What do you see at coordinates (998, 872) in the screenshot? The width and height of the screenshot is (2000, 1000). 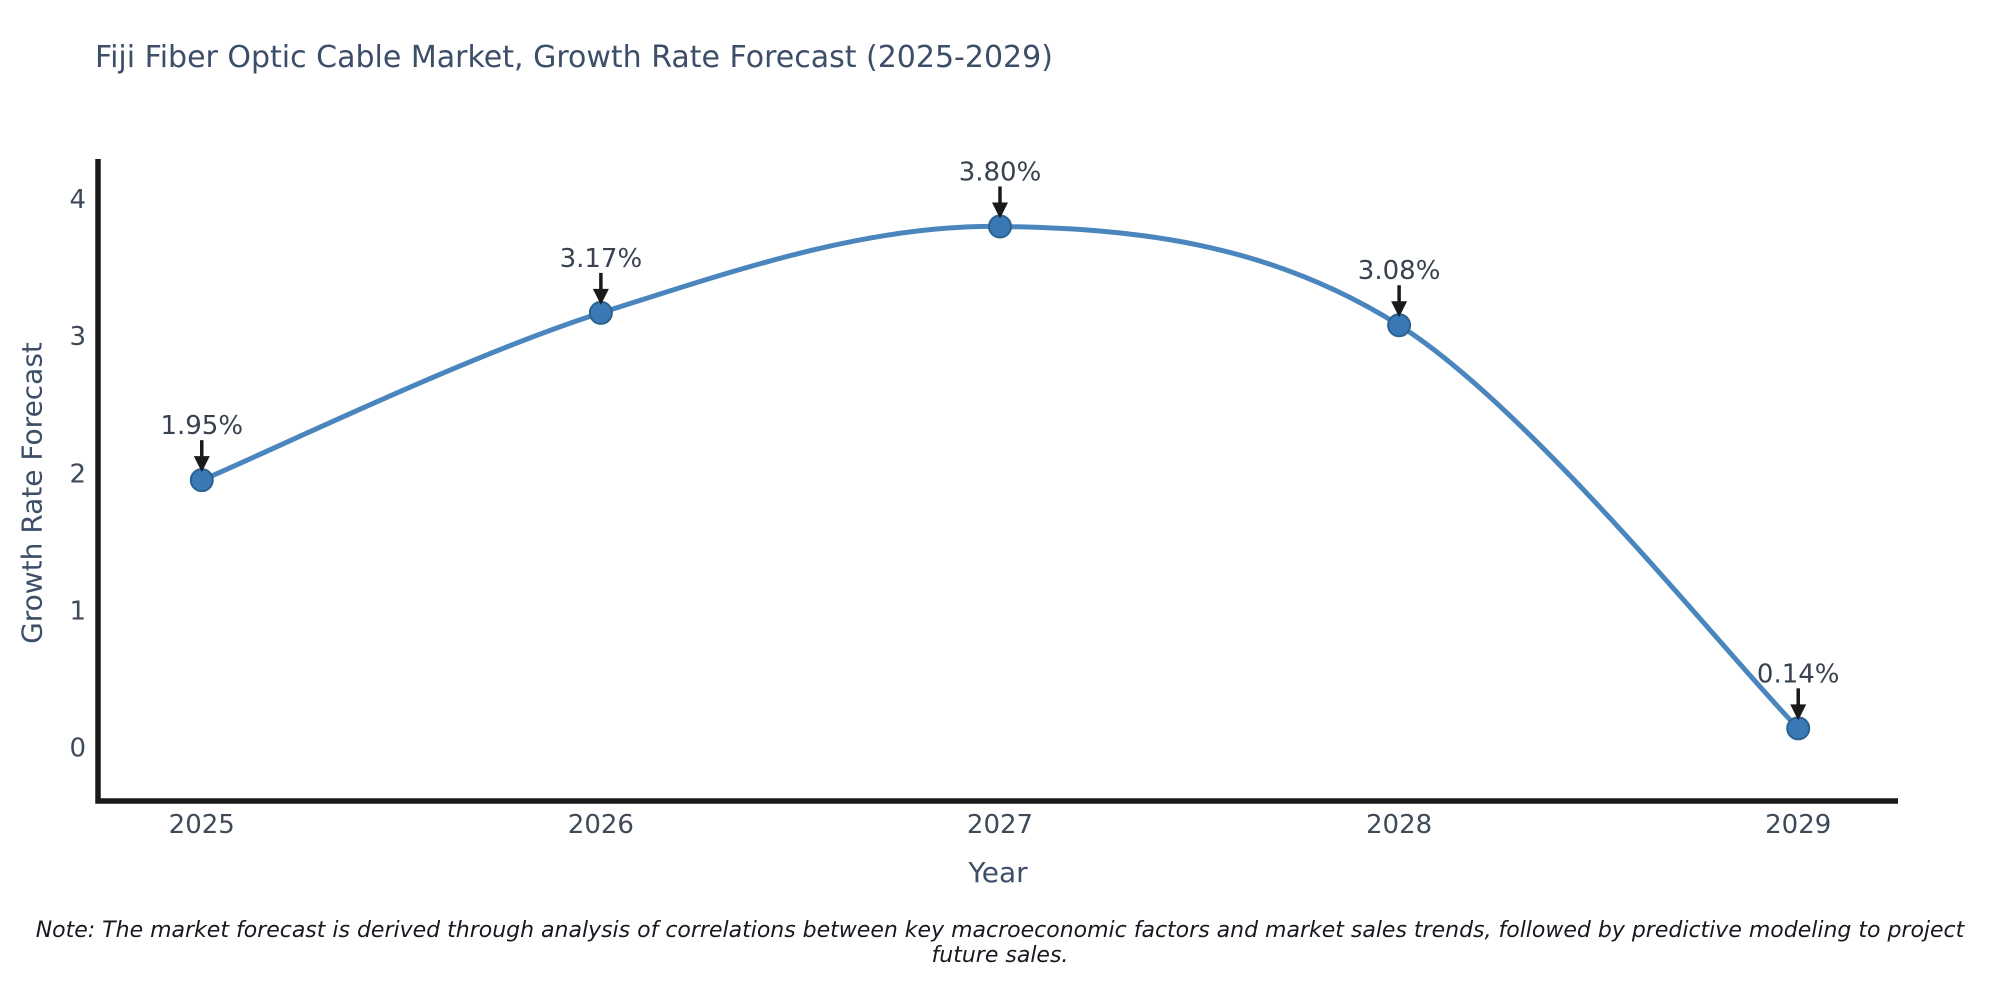 I see `x-axis-title: Year` at bounding box center [998, 872].